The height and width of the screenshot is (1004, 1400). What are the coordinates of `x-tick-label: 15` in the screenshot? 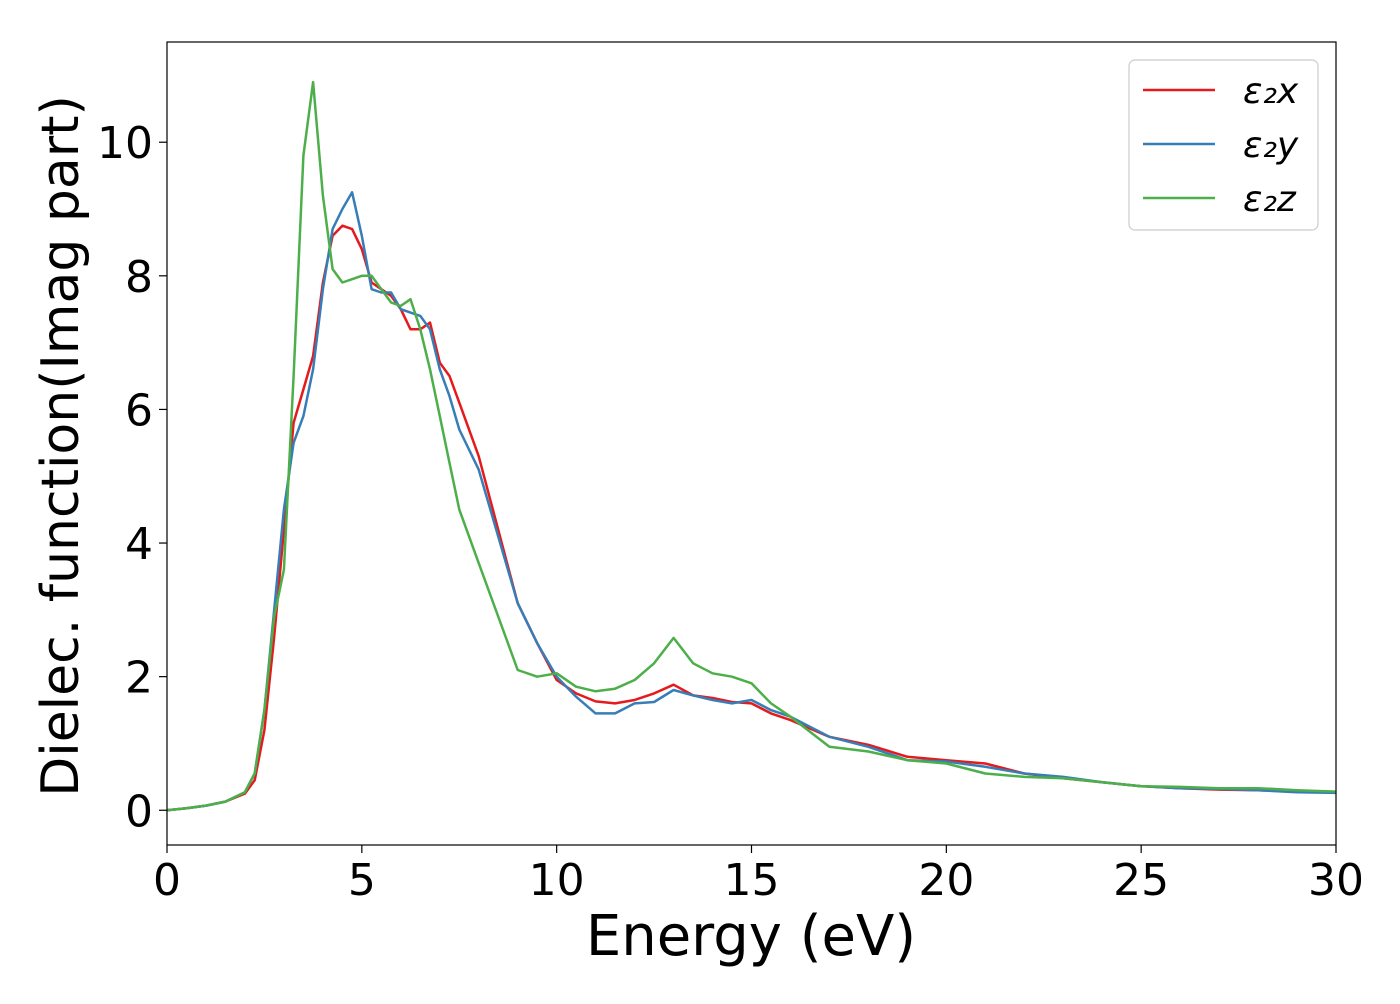 It's located at (752, 880).